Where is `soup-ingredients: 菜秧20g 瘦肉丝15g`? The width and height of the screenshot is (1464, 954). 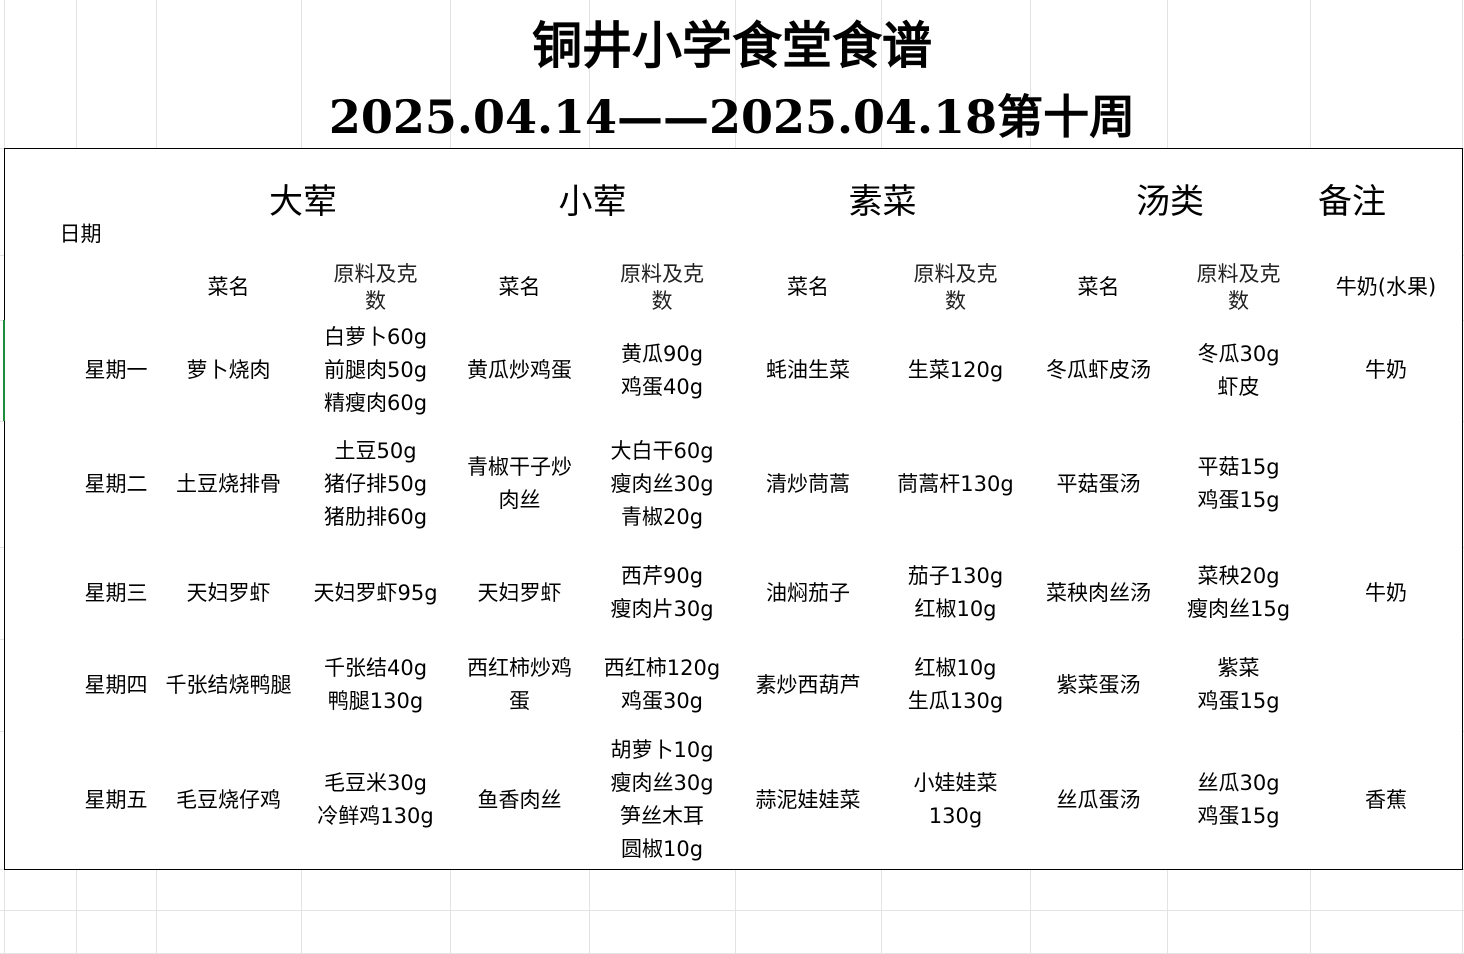 soup-ingredients: 菜秧20g 瘦肉丝15g is located at coordinates (1239, 593).